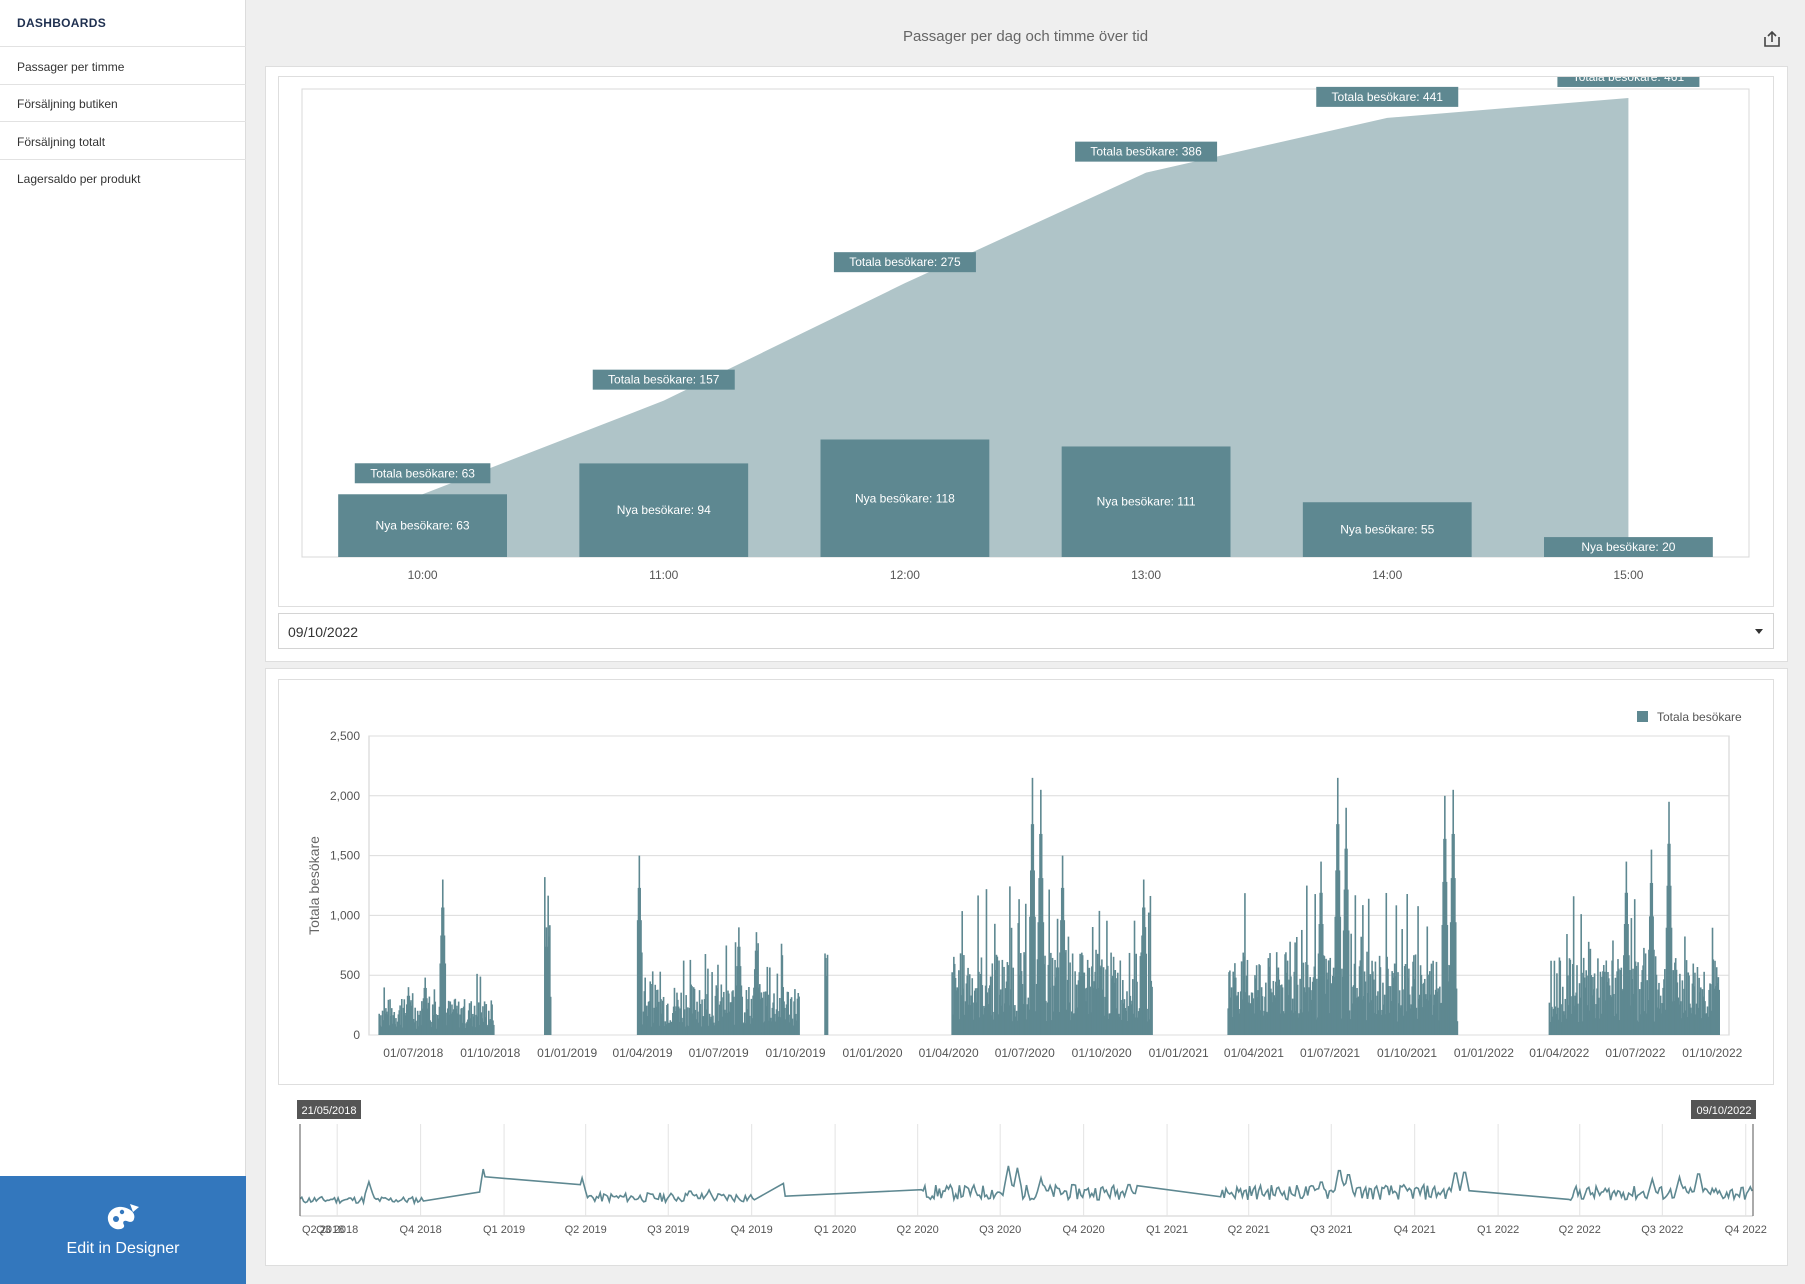 Image resolution: width=1805 pixels, height=1284 pixels. What do you see at coordinates (1026, 631) in the screenshot?
I see `date-filter-combobox: 09/10/2022` at bounding box center [1026, 631].